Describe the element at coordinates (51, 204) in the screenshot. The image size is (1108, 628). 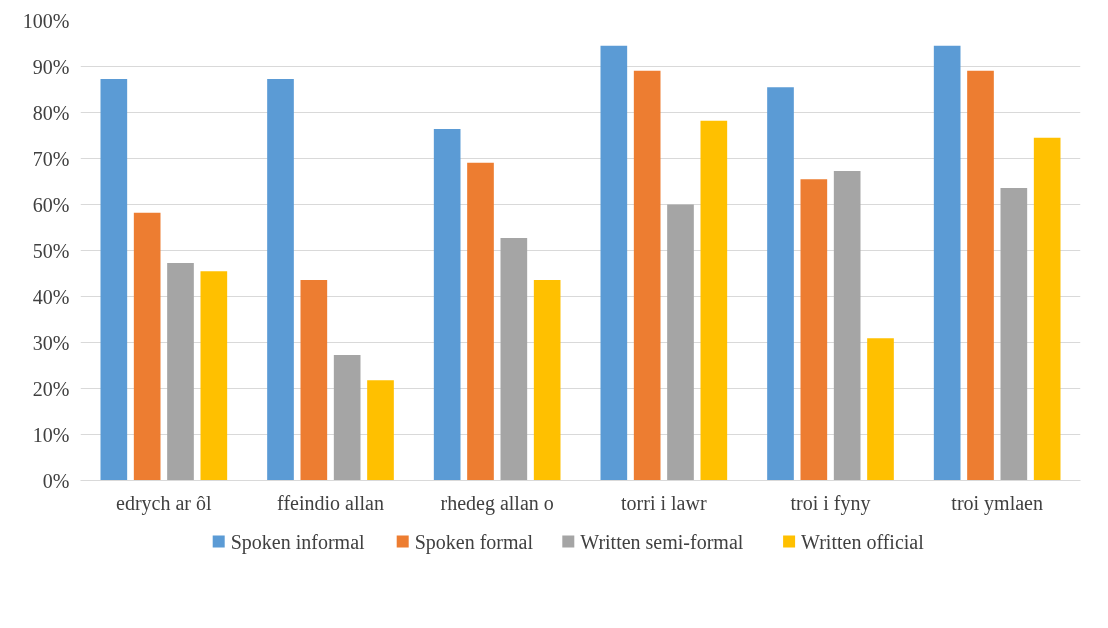
I see `y-tick-label: 60%` at that location.